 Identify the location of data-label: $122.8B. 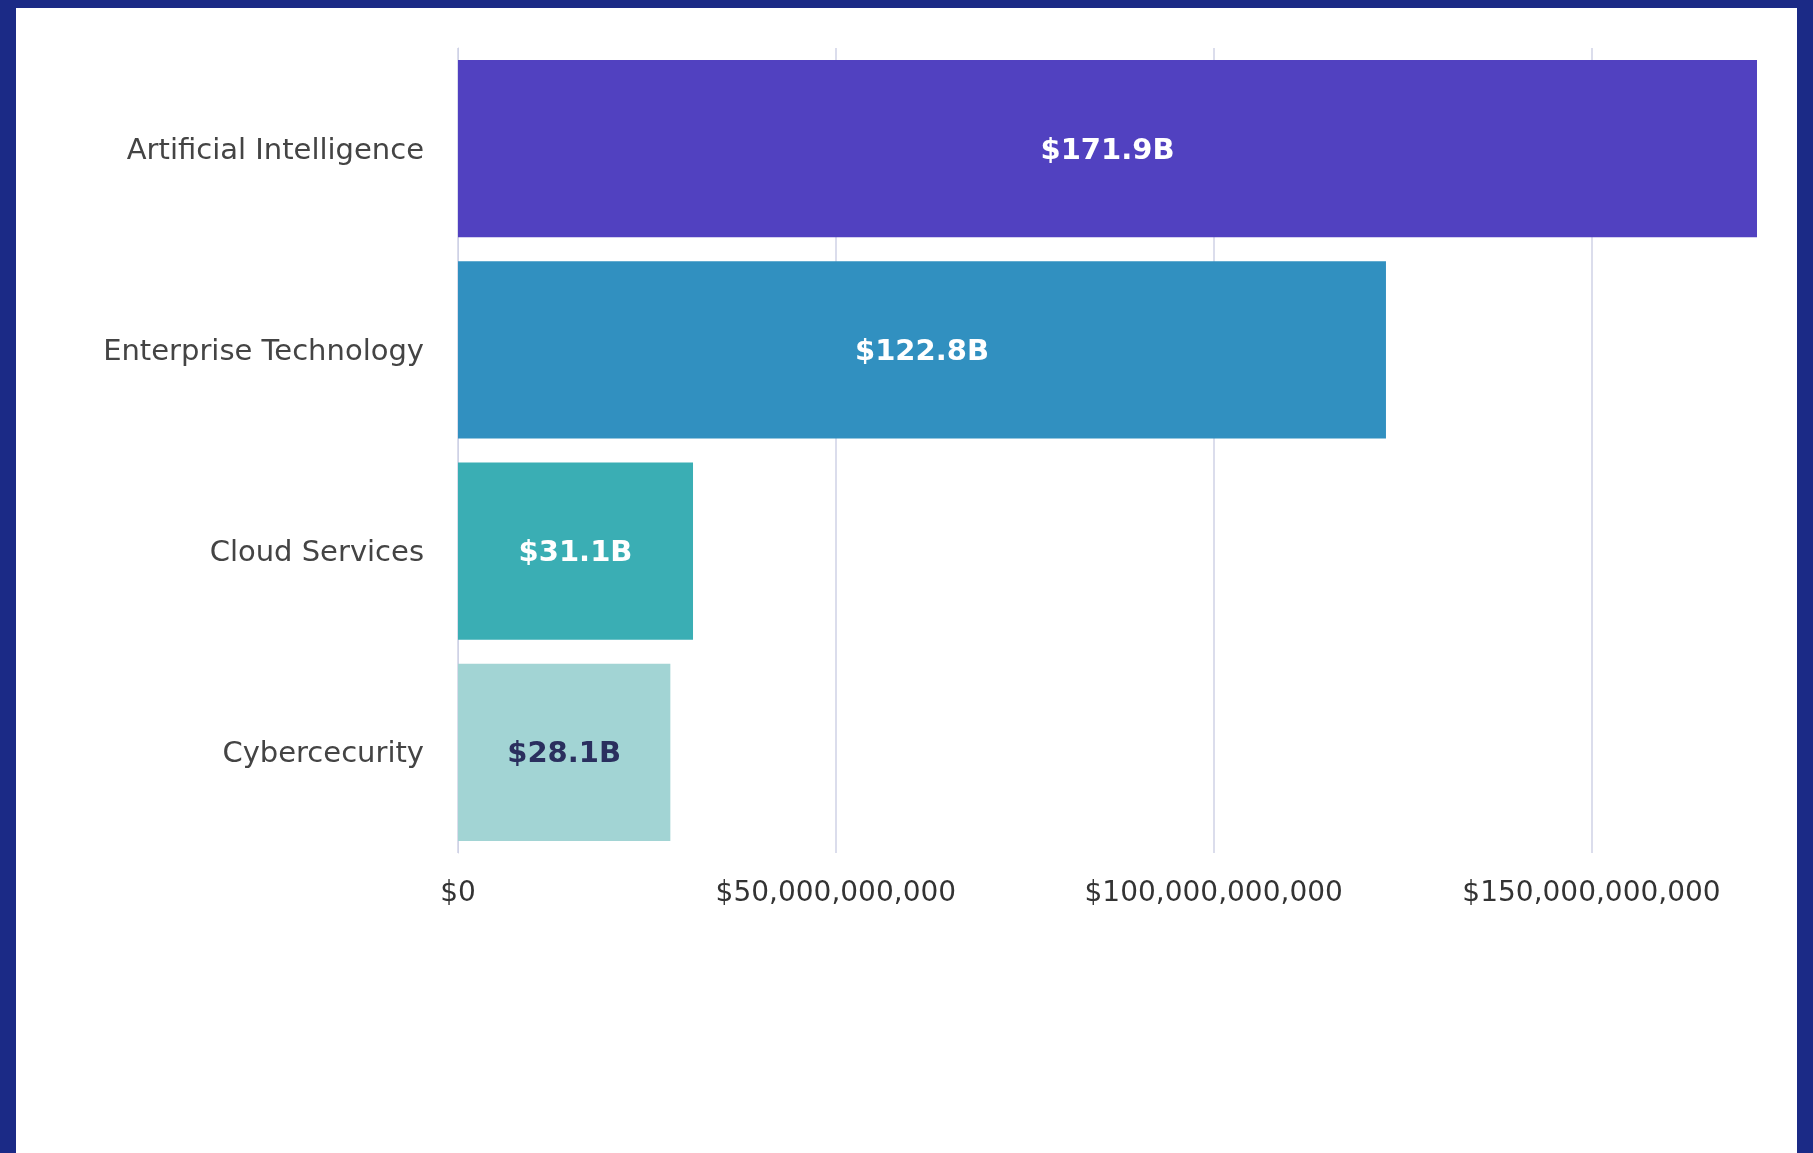
(921, 349).